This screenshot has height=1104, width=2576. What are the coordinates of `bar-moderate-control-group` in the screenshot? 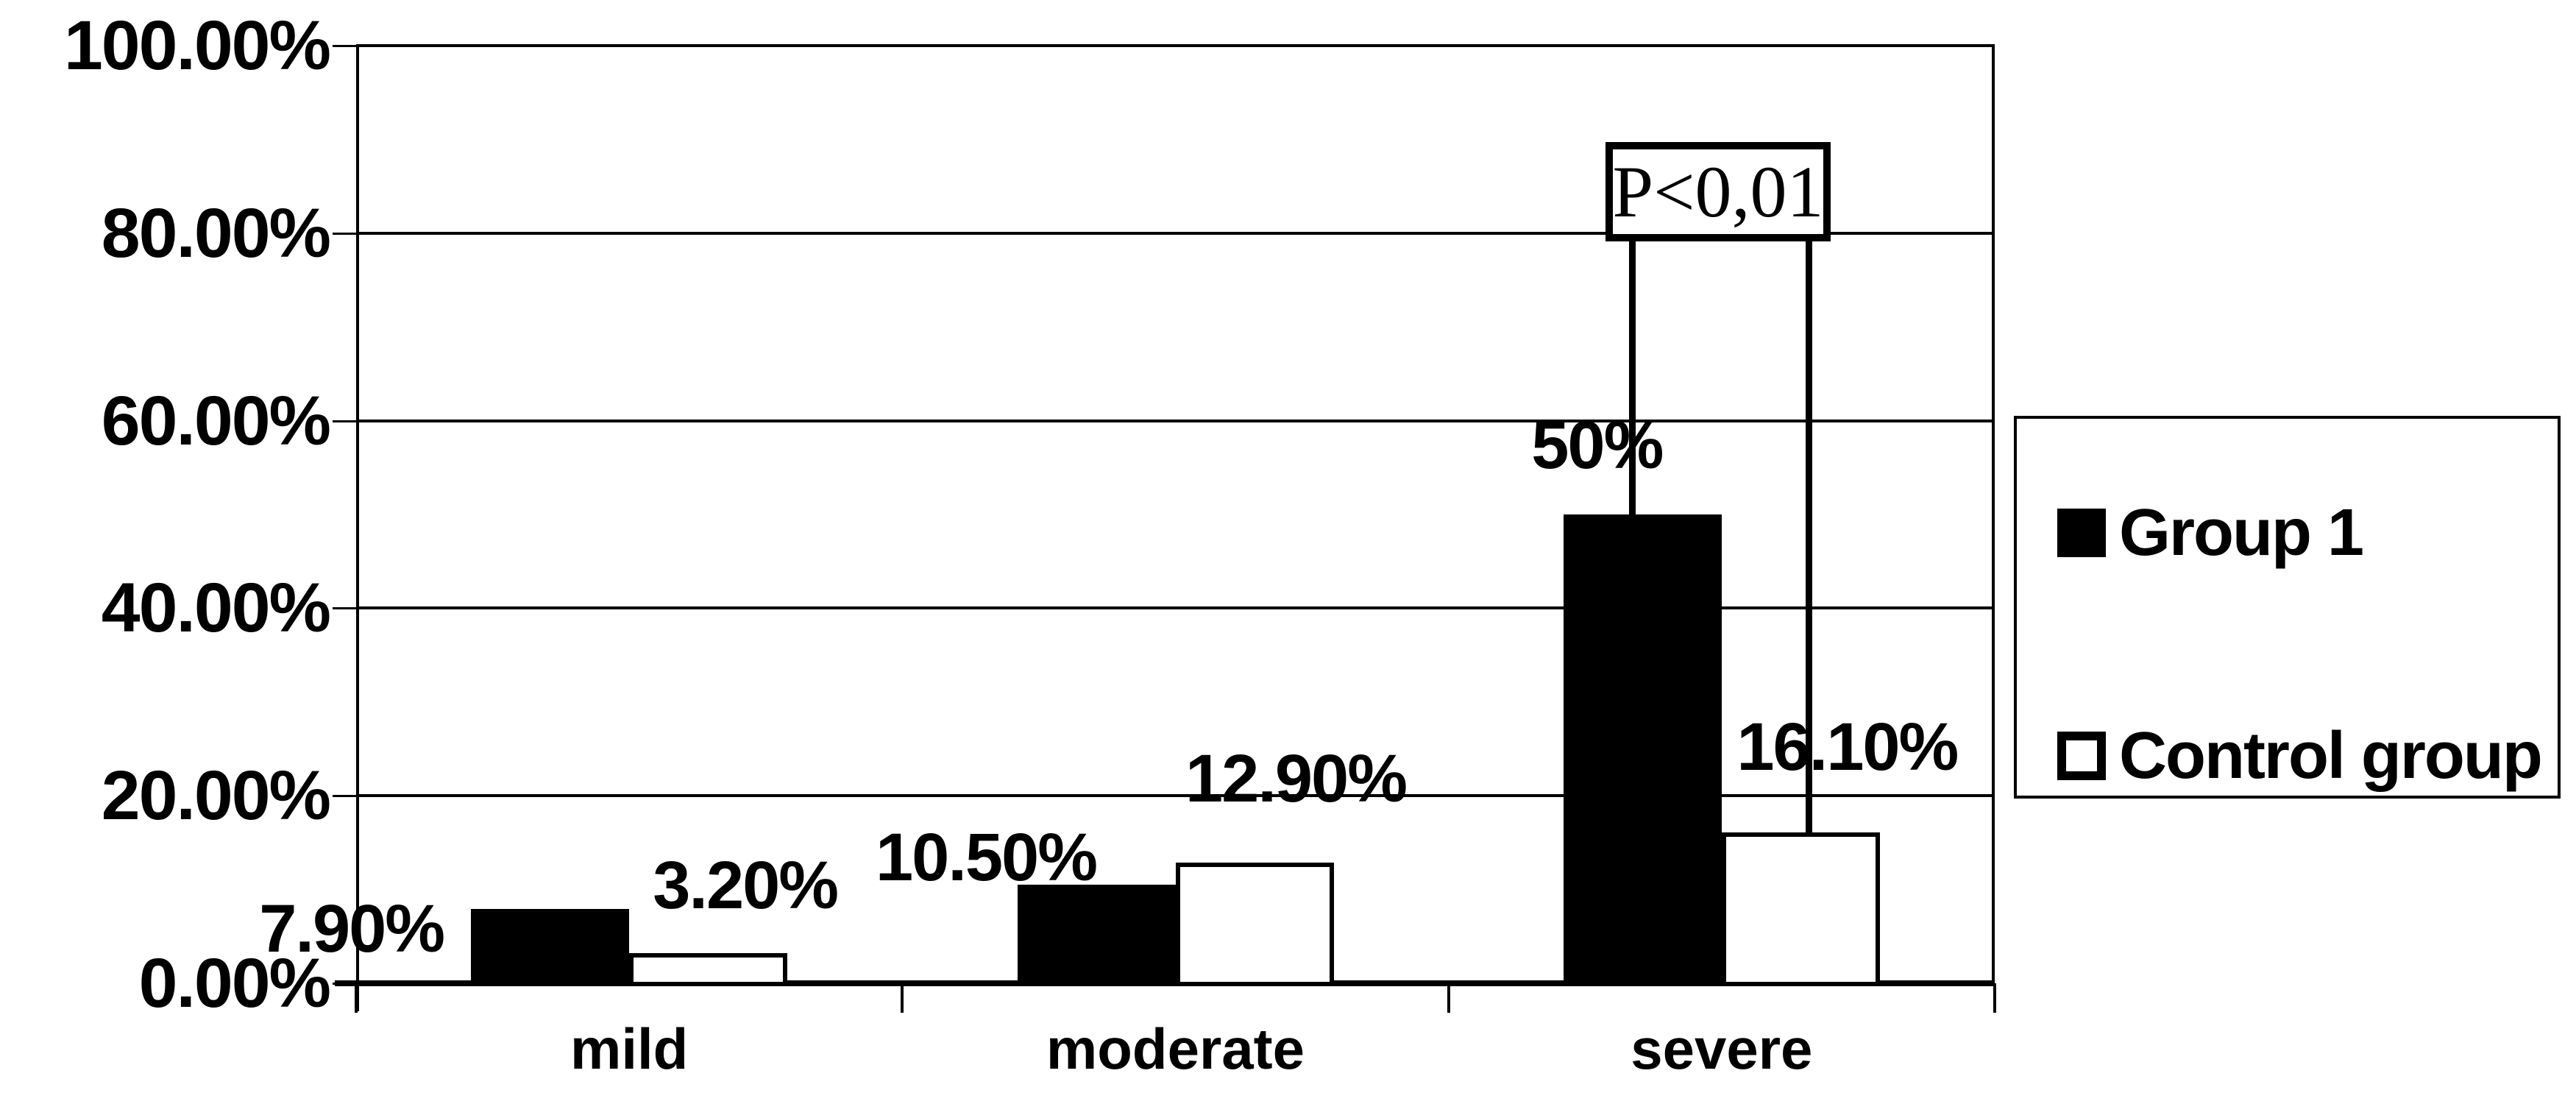 It's located at (1254, 924).